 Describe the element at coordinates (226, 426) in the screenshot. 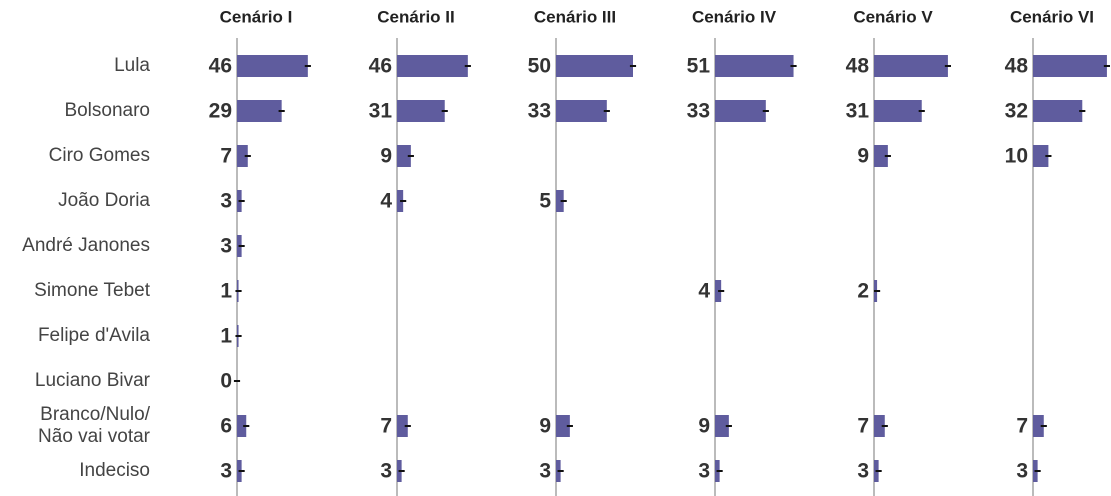

I see `value-label: 6` at that location.